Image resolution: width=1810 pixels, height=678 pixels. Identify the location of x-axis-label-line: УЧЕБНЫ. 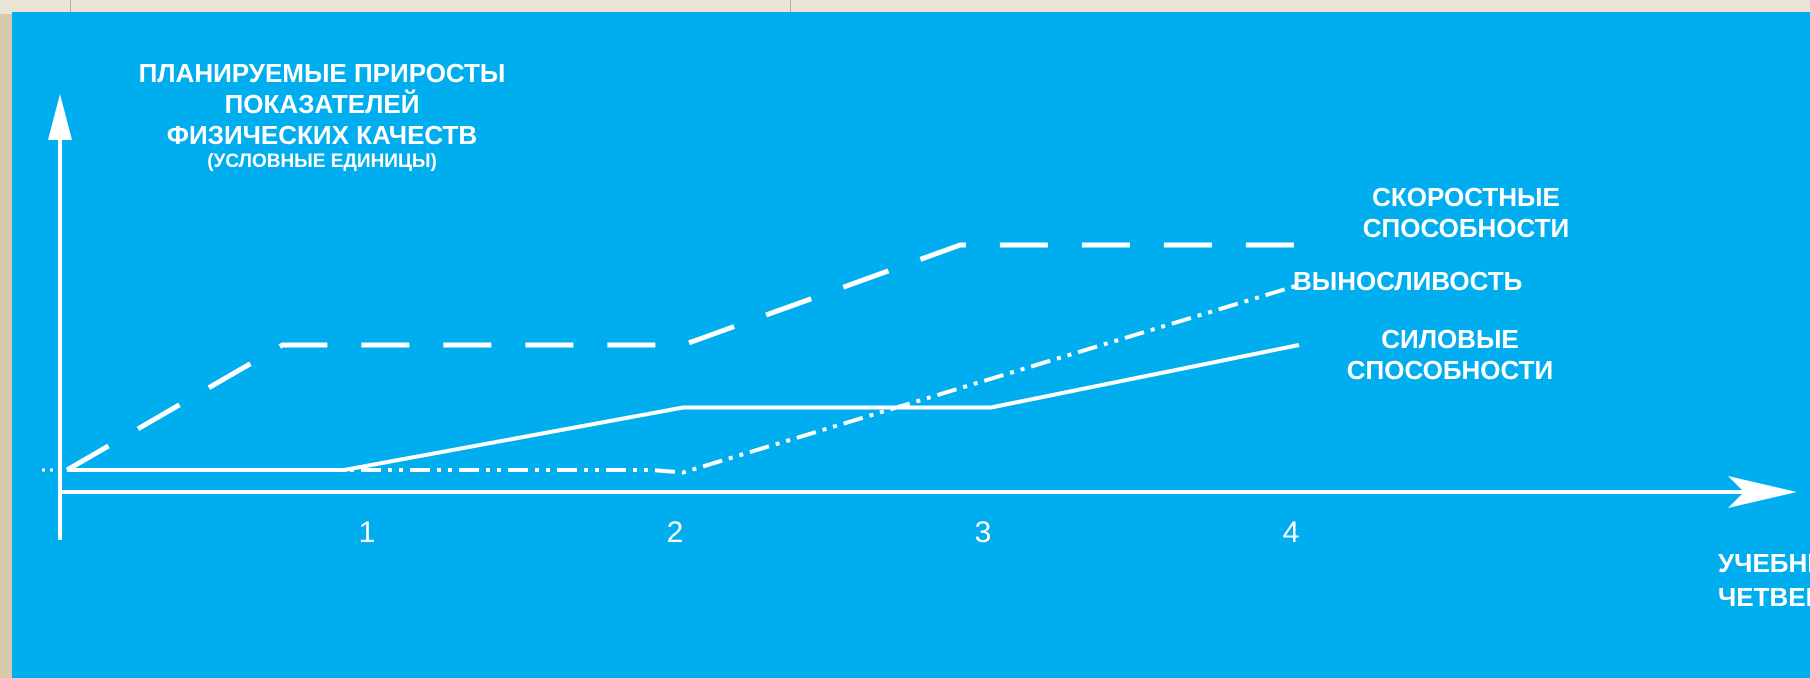
(1764, 563).